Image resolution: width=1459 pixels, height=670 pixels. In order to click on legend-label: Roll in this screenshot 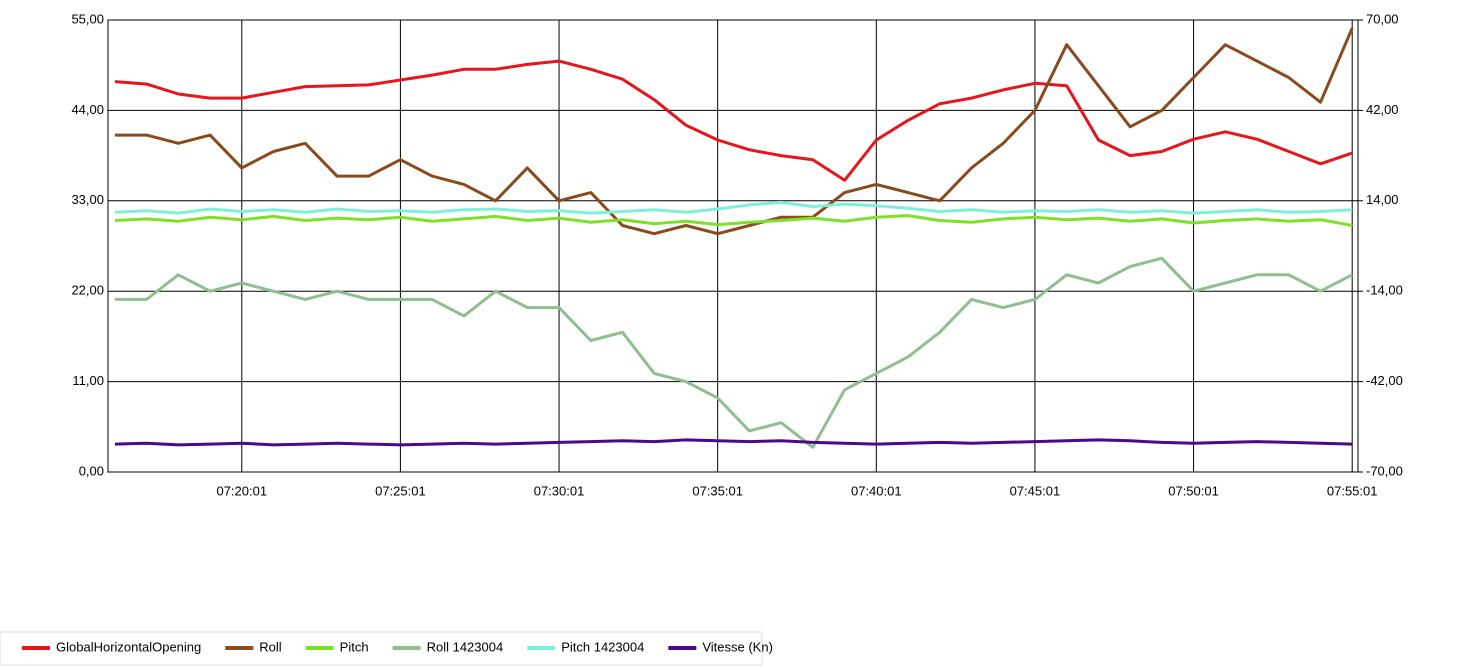, I will do `click(270, 646)`.